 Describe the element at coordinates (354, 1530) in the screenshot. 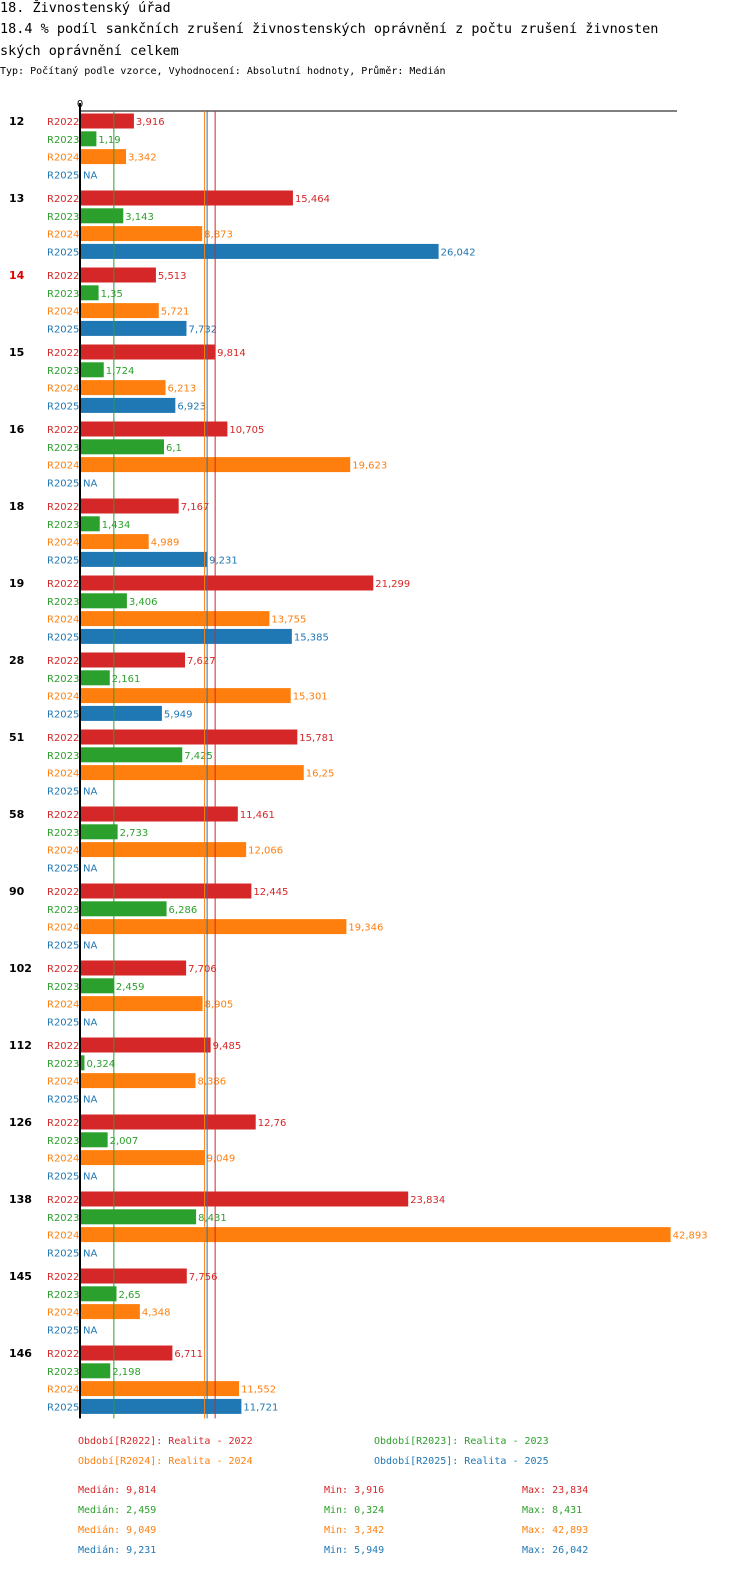

I see `stat-min: Min: 3,342` at that location.